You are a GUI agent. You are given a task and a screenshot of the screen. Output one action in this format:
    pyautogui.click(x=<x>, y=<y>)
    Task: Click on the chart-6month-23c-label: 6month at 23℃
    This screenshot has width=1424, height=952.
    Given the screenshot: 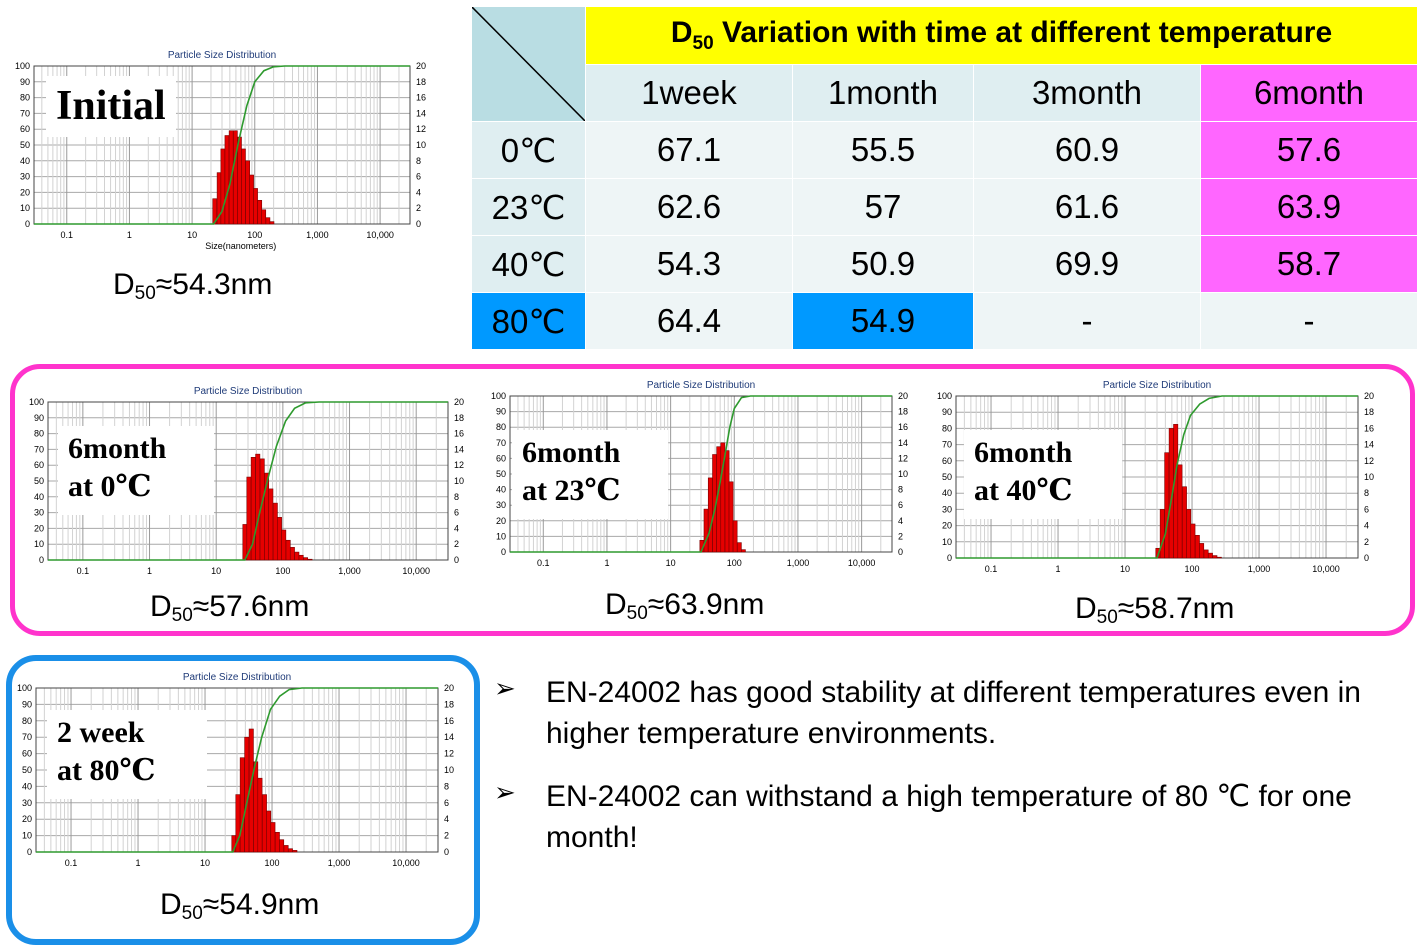 What is the action you would take?
    pyautogui.click(x=590, y=474)
    